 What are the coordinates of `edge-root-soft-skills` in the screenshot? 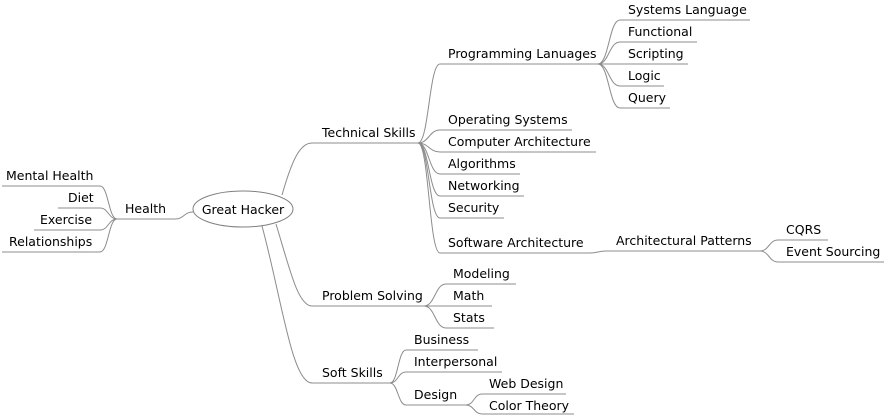 It's located at (287, 304).